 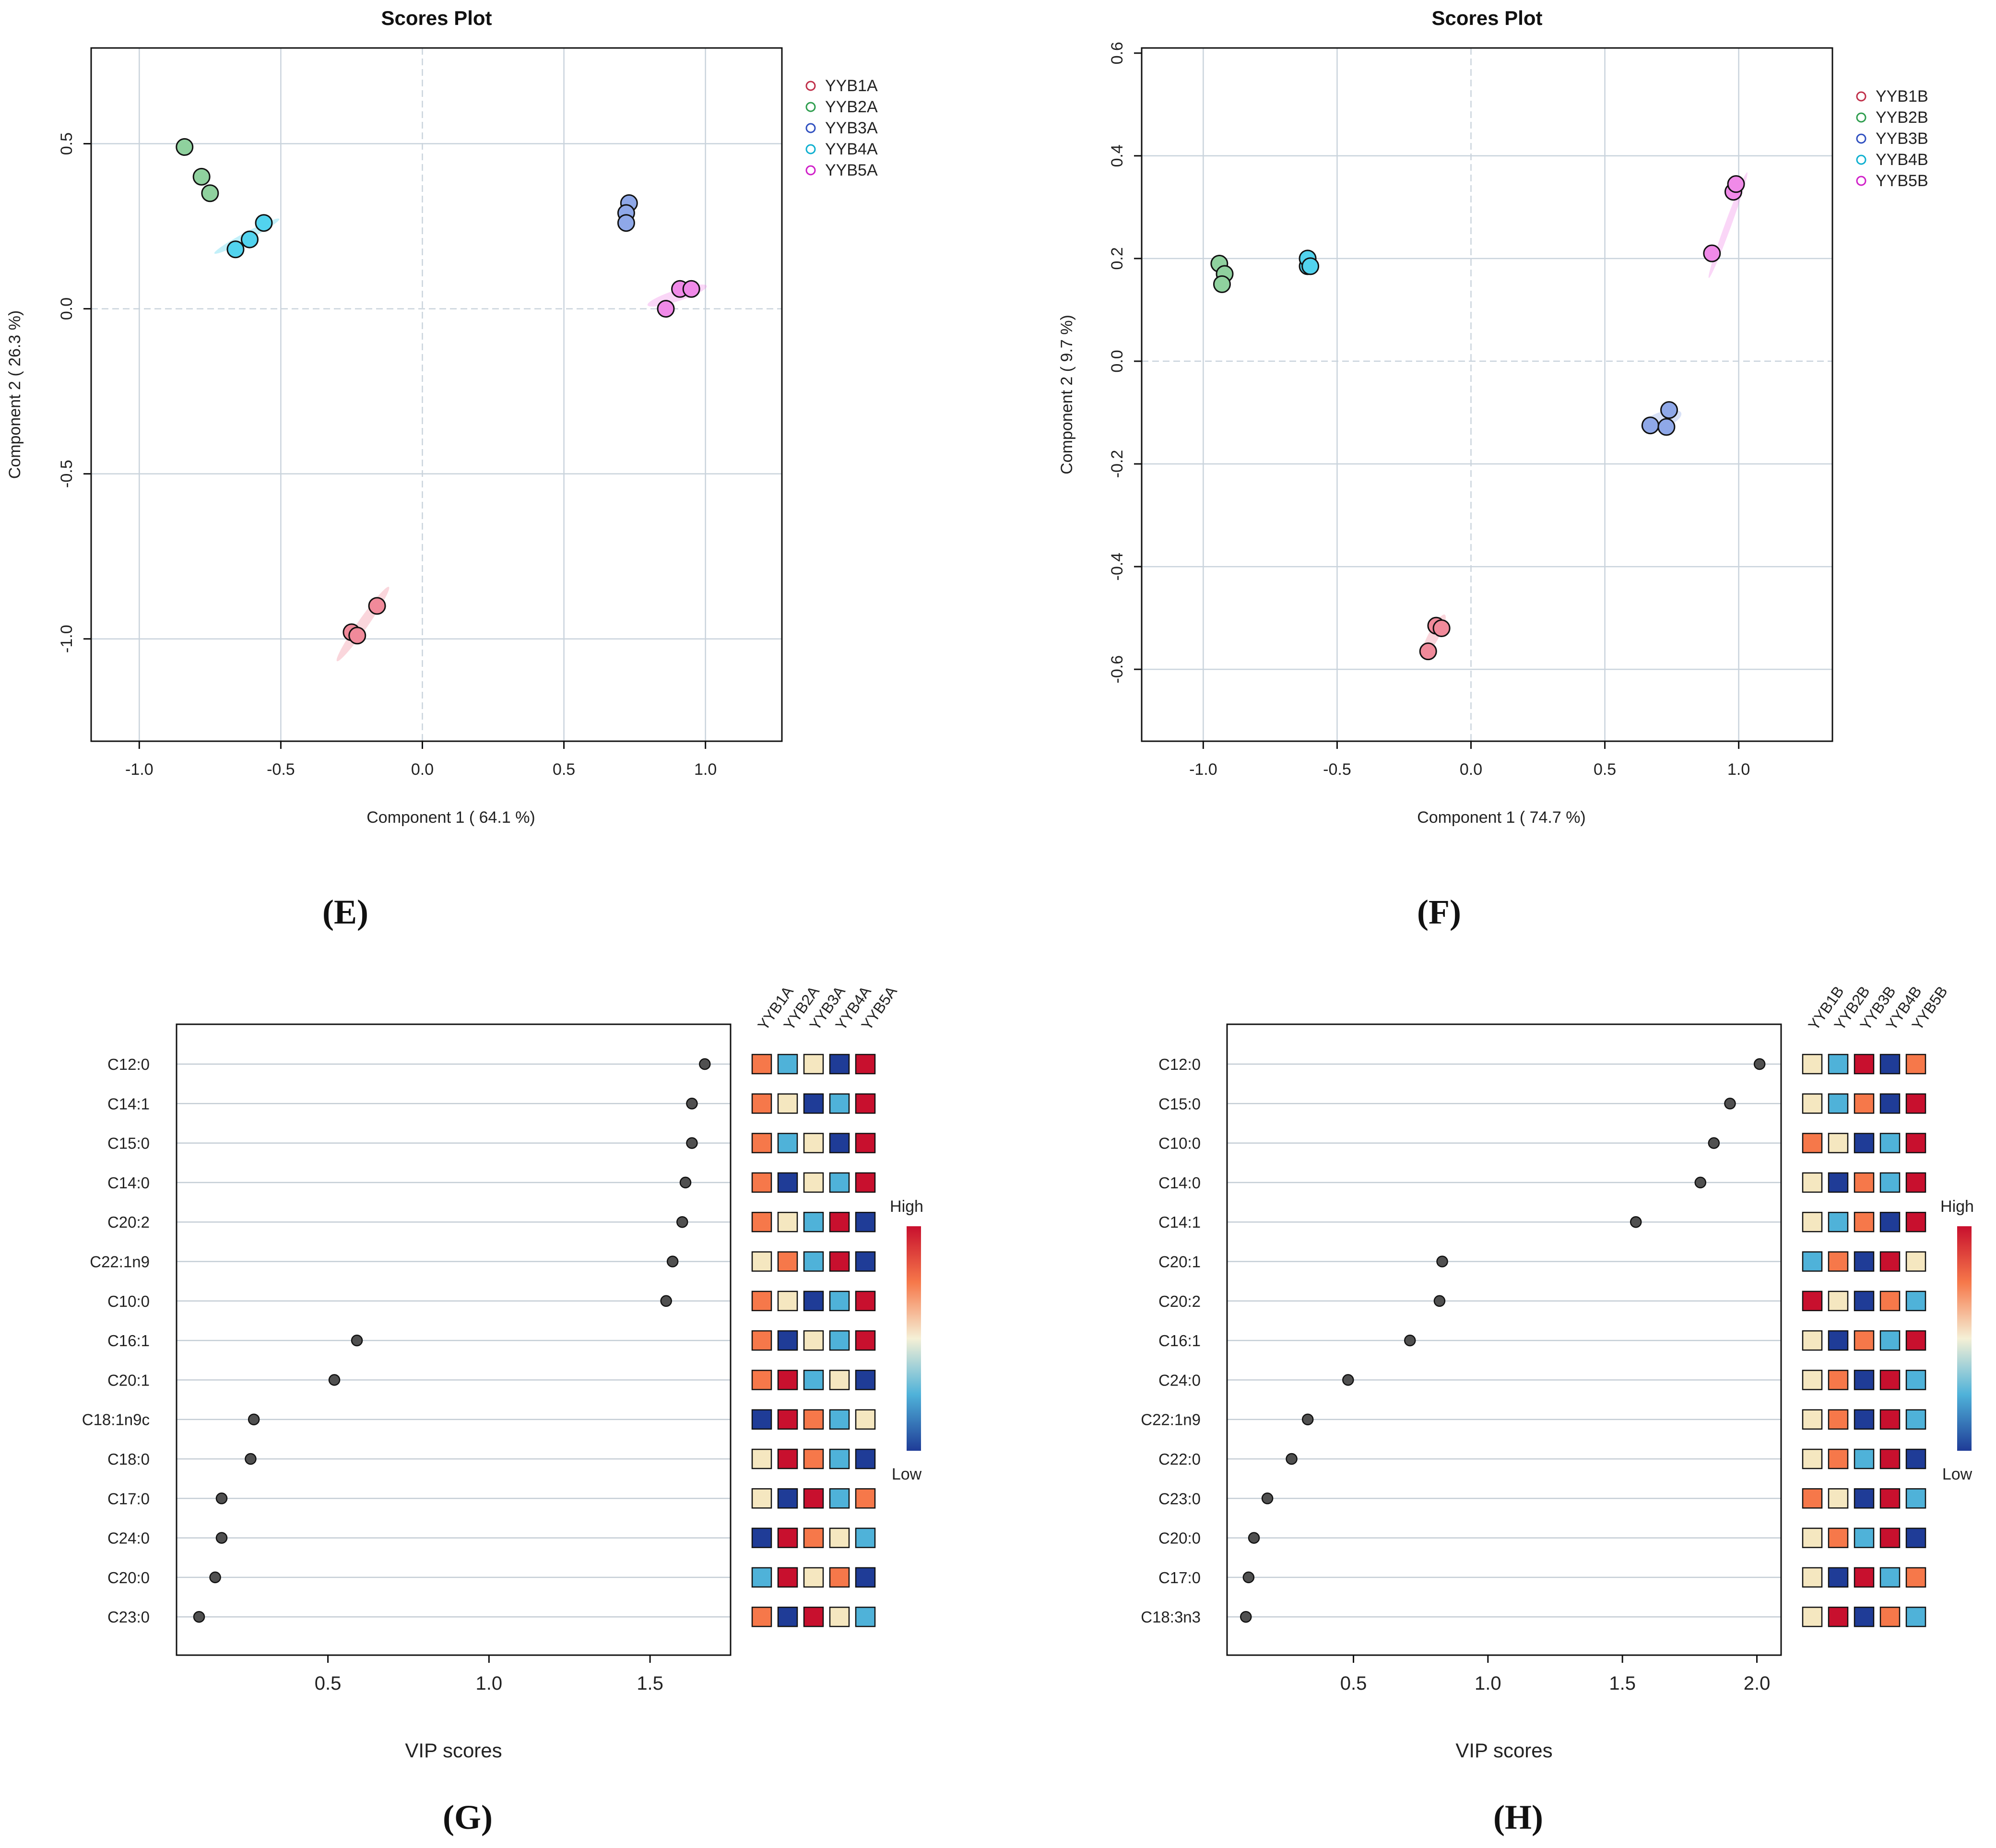 What do you see at coordinates (1488, 1683) in the screenshot?
I see `x-tick-label: 1.0` at bounding box center [1488, 1683].